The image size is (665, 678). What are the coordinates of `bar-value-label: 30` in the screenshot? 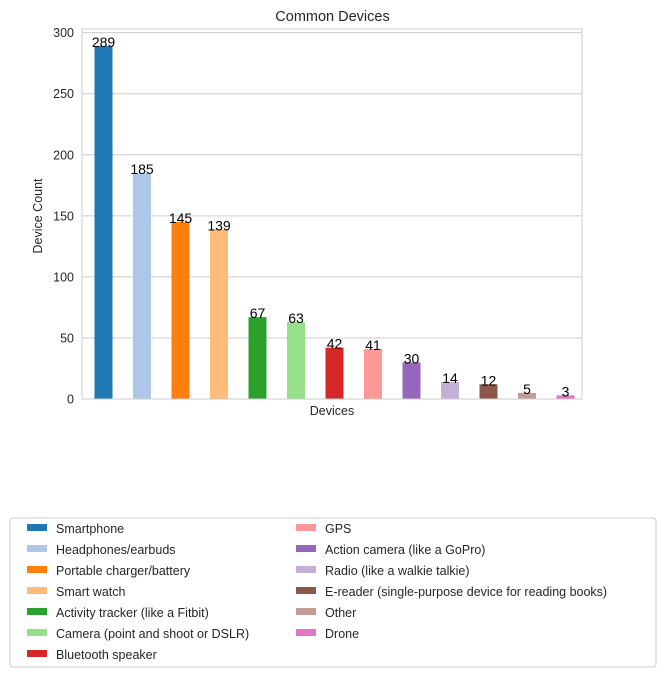 It's located at (412, 358).